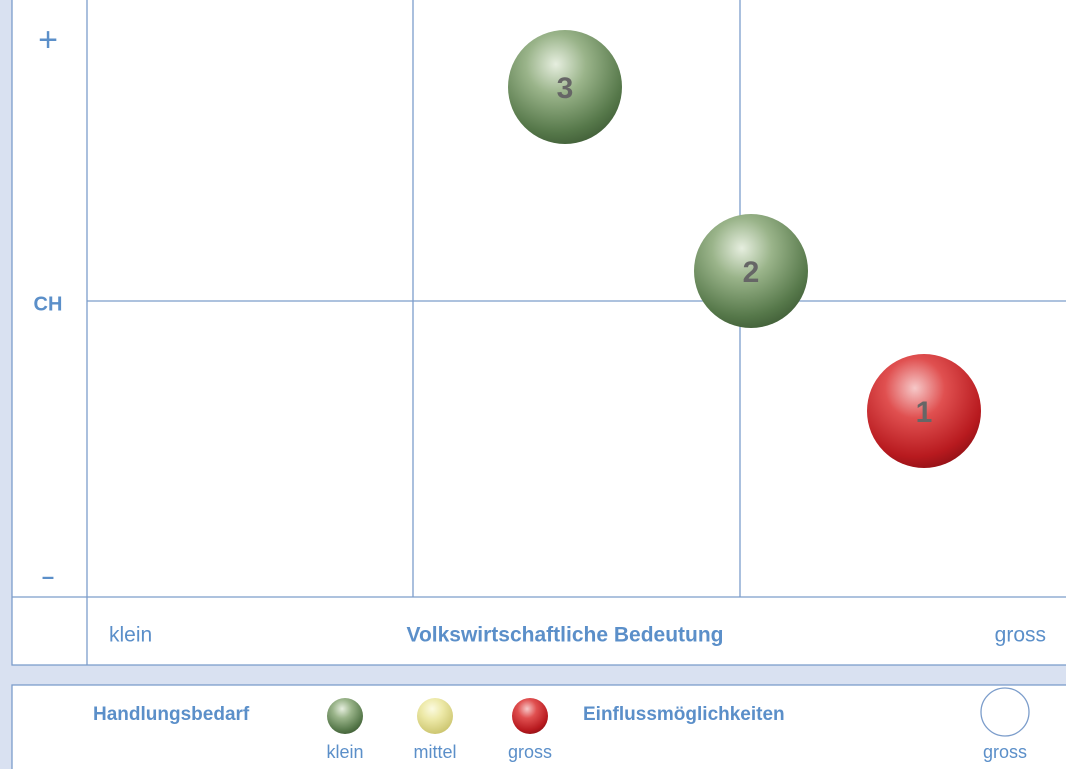 Image resolution: width=1066 pixels, height=769 pixels. Describe the element at coordinates (434, 752) in the screenshot. I see `legend-label: mittel` at that location.